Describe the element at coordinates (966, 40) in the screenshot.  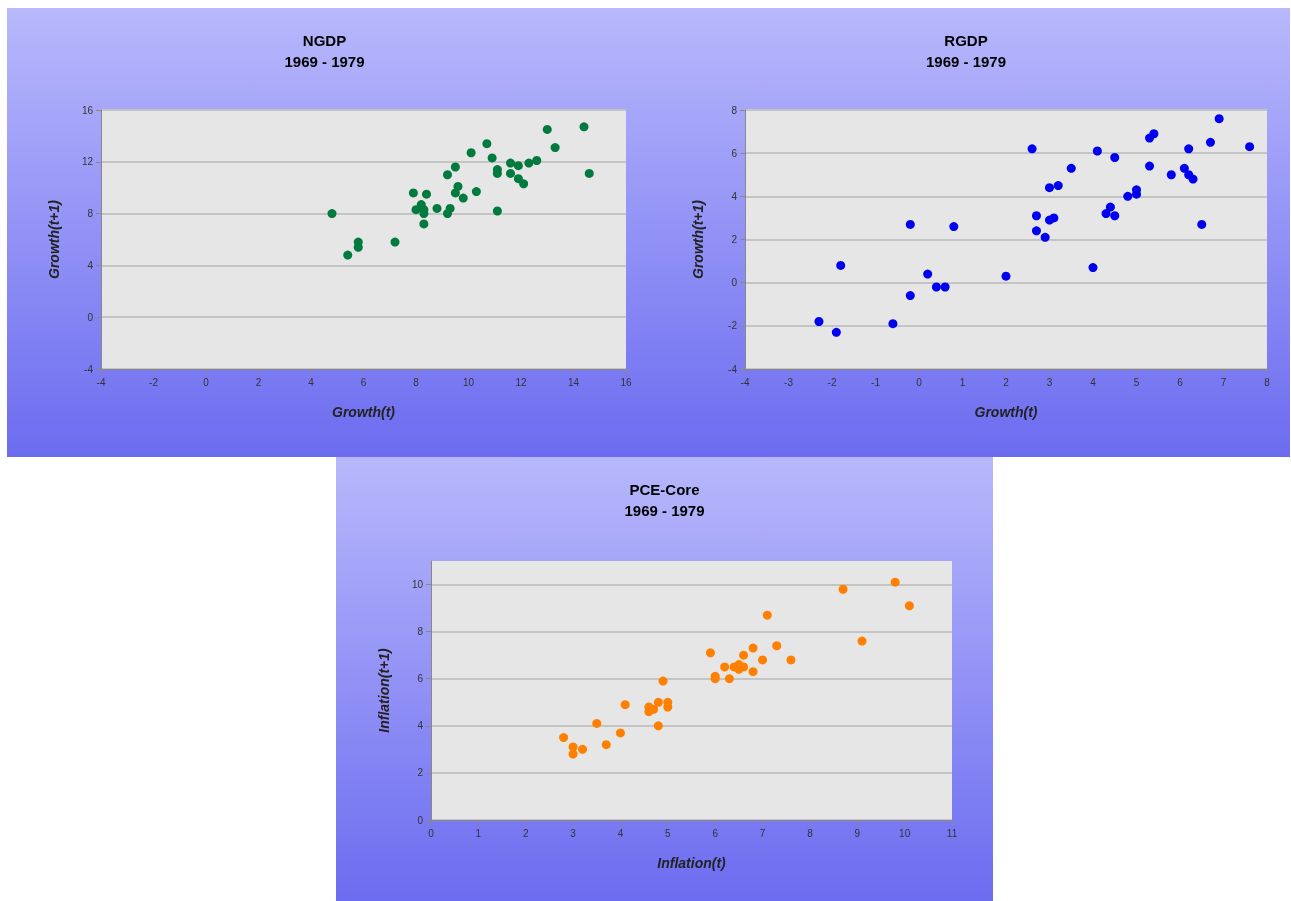
I see `chart-title: RGDP` at that location.